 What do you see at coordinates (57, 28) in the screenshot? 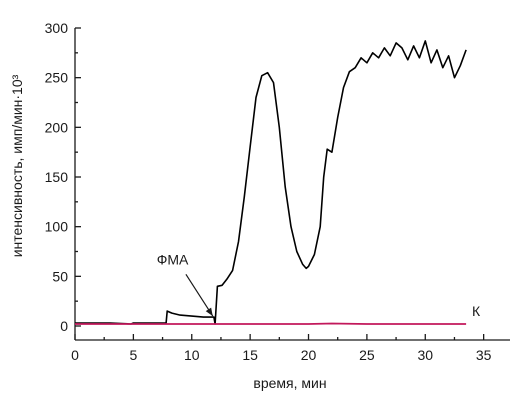
I see `y-tick-label: 300` at bounding box center [57, 28].